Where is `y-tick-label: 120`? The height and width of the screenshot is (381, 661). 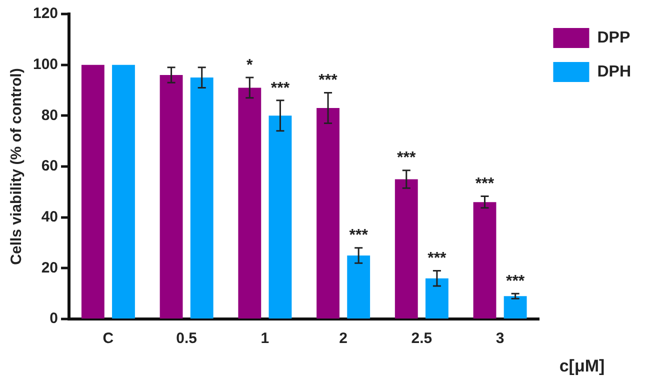
y-tick-label: 120 is located at coordinates (45, 13).